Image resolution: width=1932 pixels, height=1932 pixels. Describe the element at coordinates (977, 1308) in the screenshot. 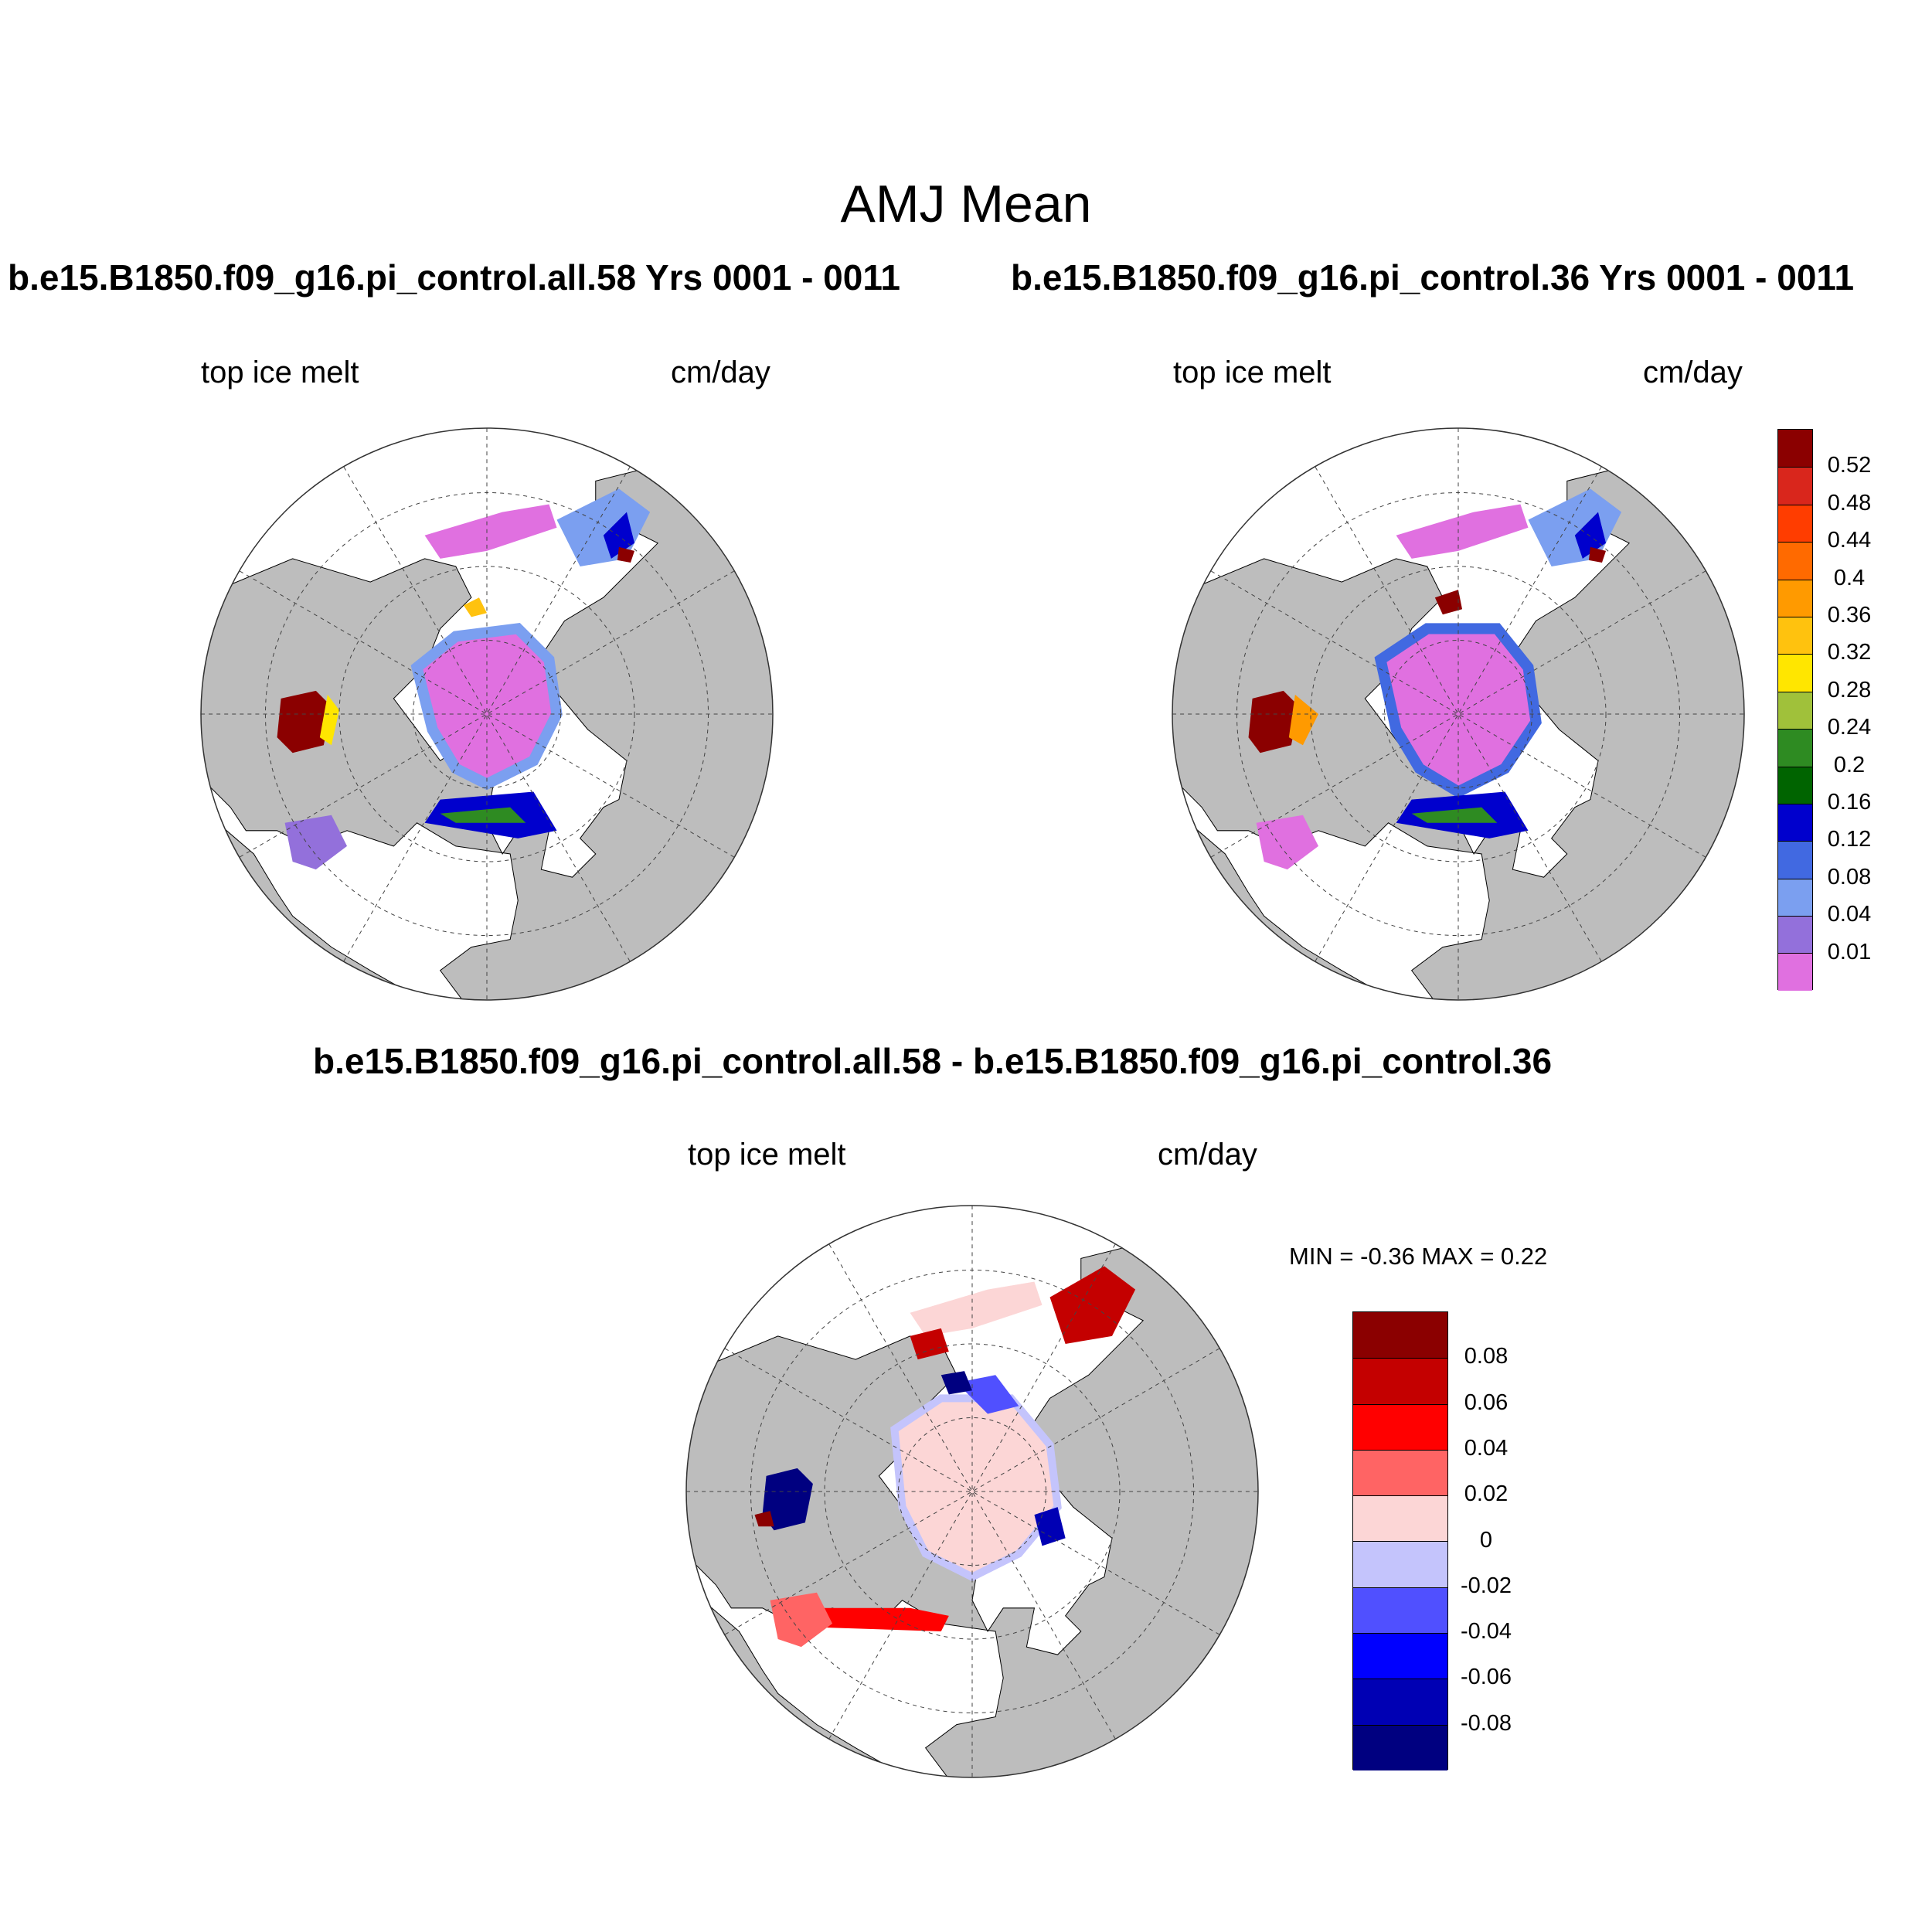

I see `diff-bering` at that location.